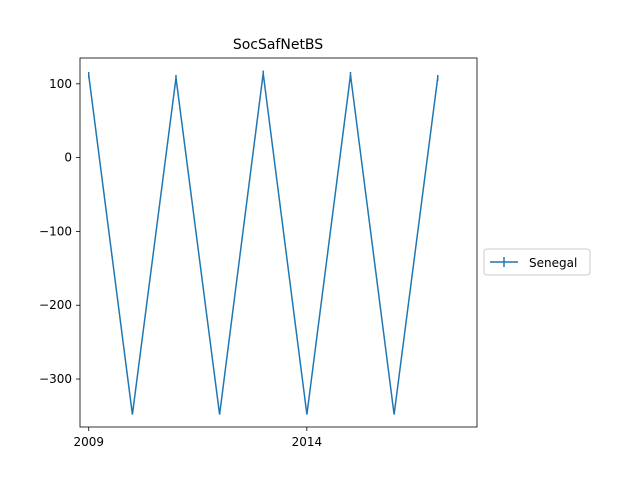 This screenshot has height=484, width=640. I want to click on y-tick-label: −100, so click(55, 231).